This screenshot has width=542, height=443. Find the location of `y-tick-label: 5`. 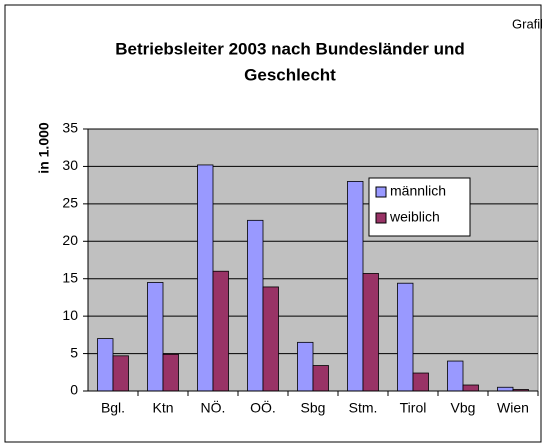

y-tick-label: 5 is located at coordinates (74, 352).